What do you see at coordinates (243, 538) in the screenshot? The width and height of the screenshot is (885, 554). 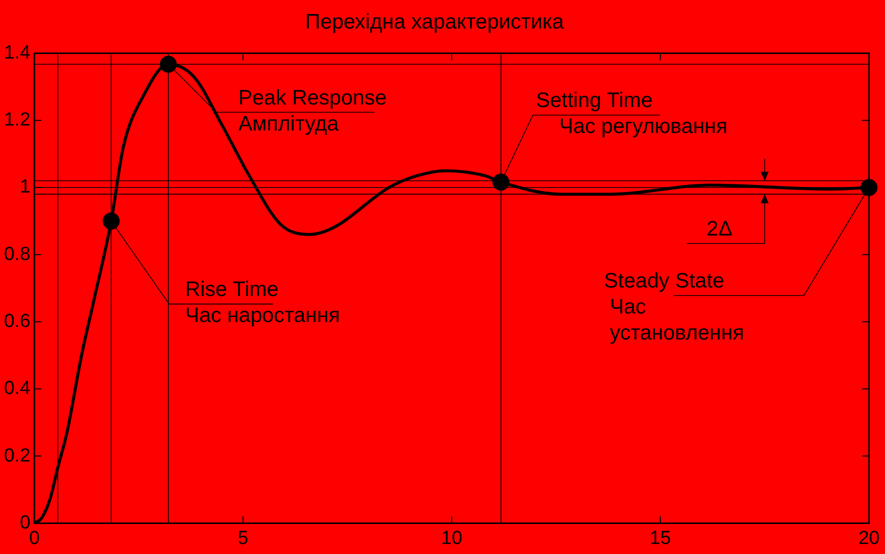 I see `x-tick-label: 5` at bounding box center [243, 538].